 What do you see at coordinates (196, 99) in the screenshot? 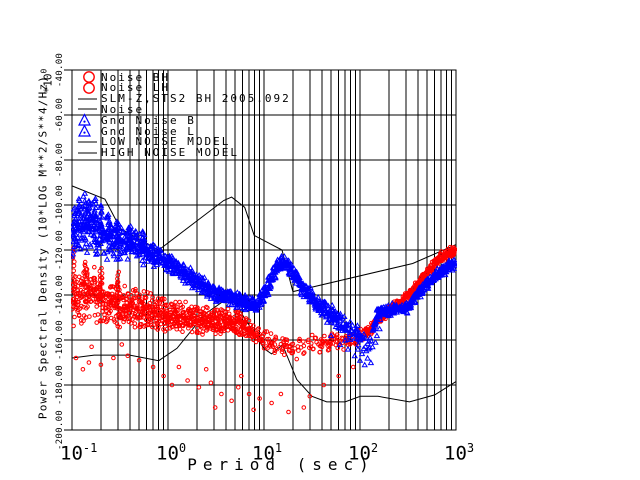
I see `legend-item-label: SLM-Z,STS2 BH 2005.092` at bounding box center [196, 99].